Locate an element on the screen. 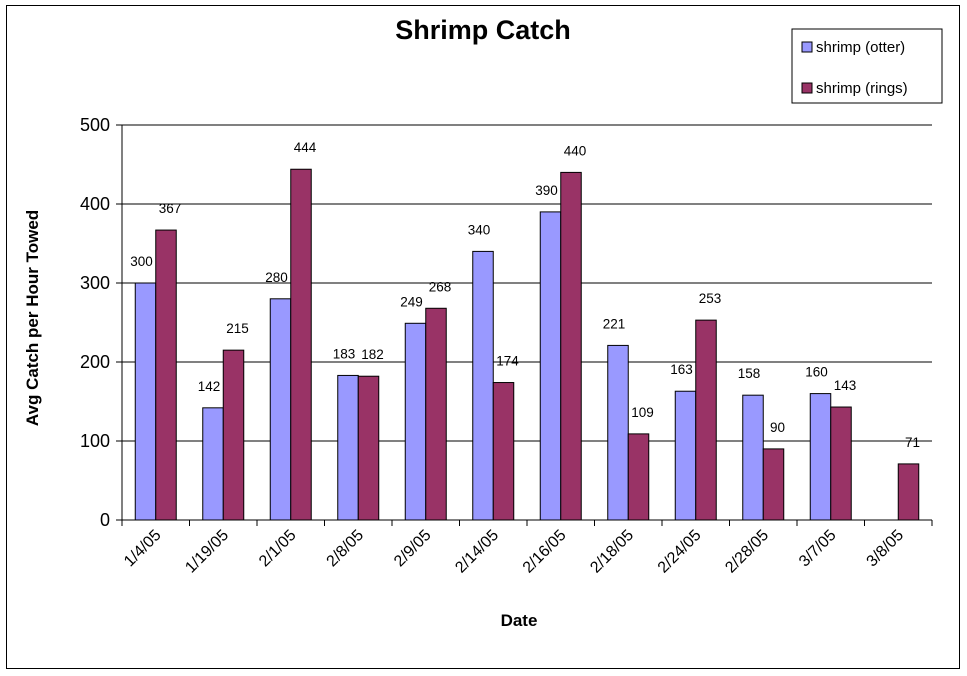 Image resolution: width=967 pixels, height=676 pixels. x-tick-label: 2/28/05 is located at coordinates (747, 552).